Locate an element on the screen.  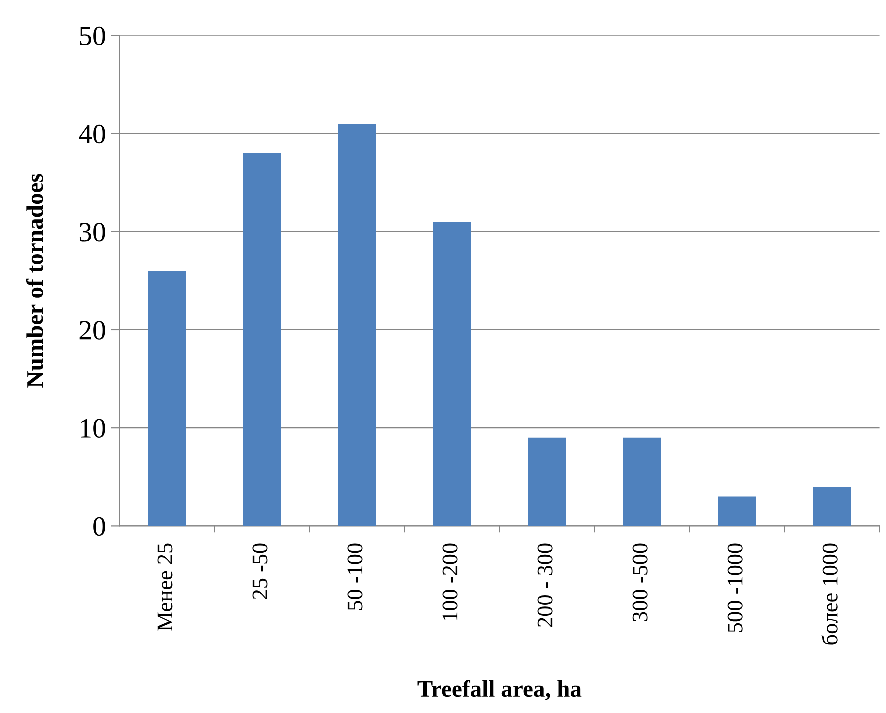
y-tick-label: 0 is located at coordinates (100, 526).